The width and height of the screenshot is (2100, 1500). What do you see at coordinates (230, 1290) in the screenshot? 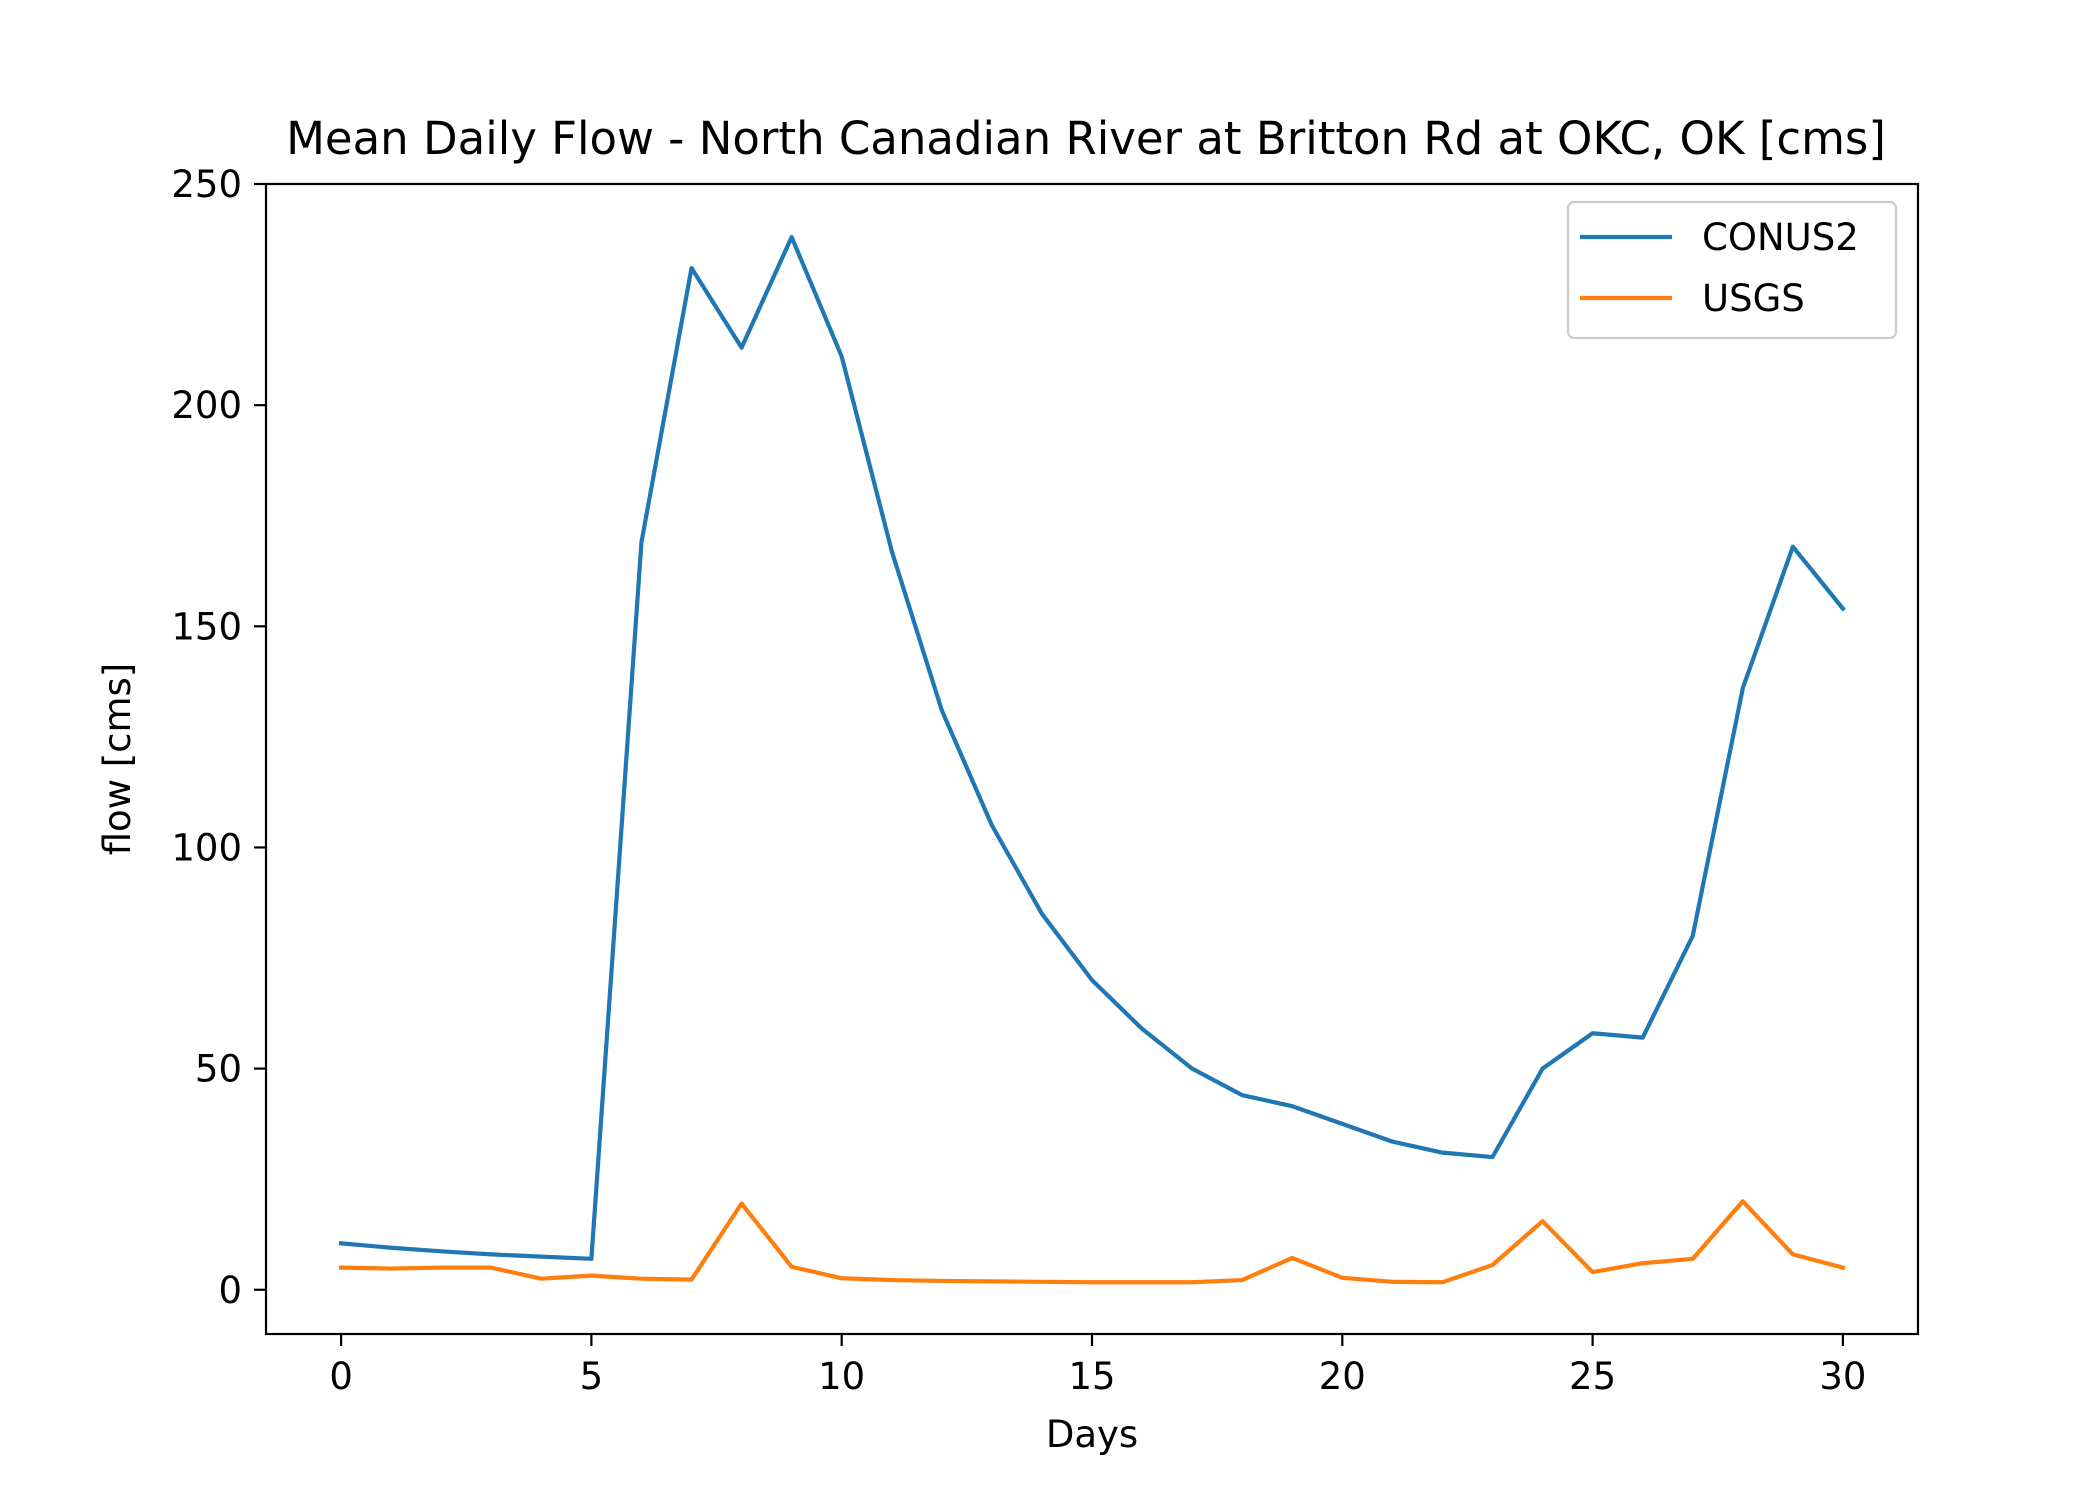
I see `y-tick-label: 0` at bounding box center [230, 1290].